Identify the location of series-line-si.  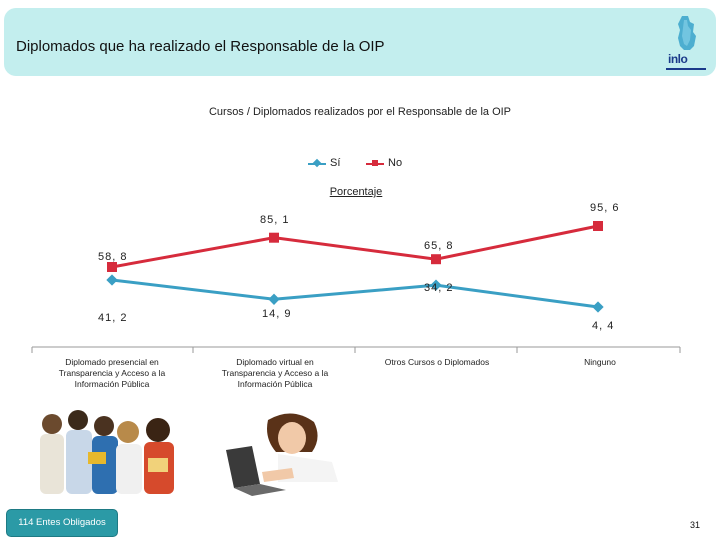
(355, 293).